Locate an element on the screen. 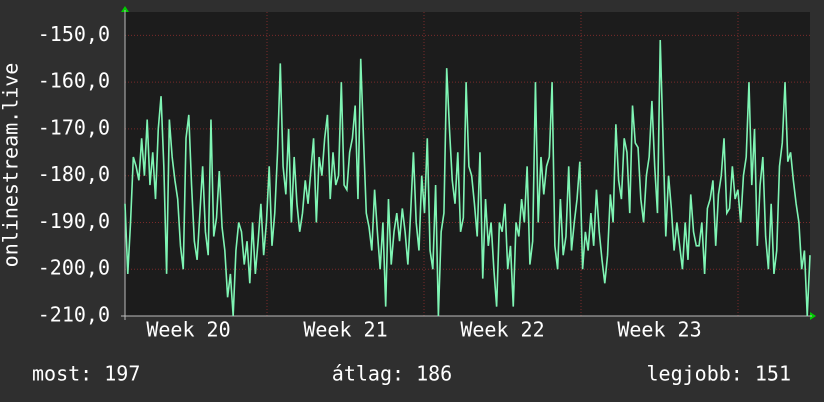 The width and height of the screenshot is (824, 402). y-tick-label: -210,0 is located at coordinates (74, 315).